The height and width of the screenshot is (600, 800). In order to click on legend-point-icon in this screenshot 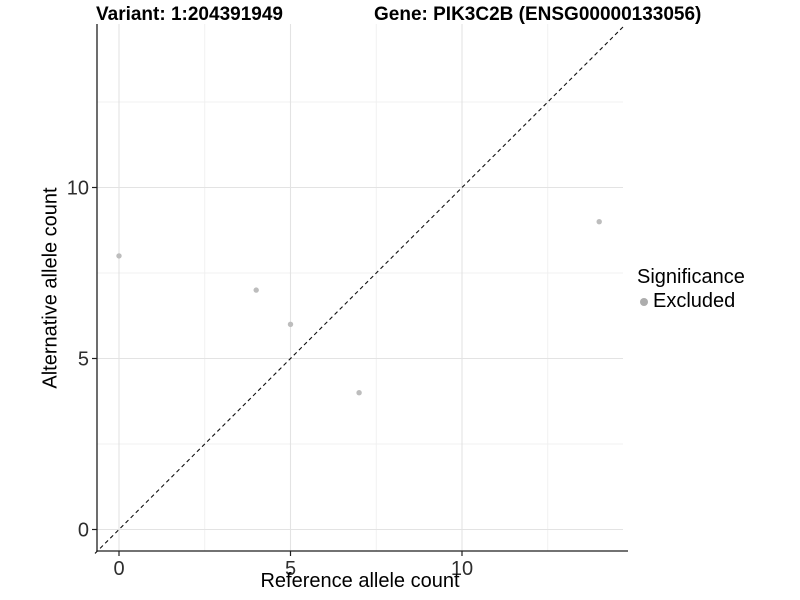, I will do `click(644, 301)`.